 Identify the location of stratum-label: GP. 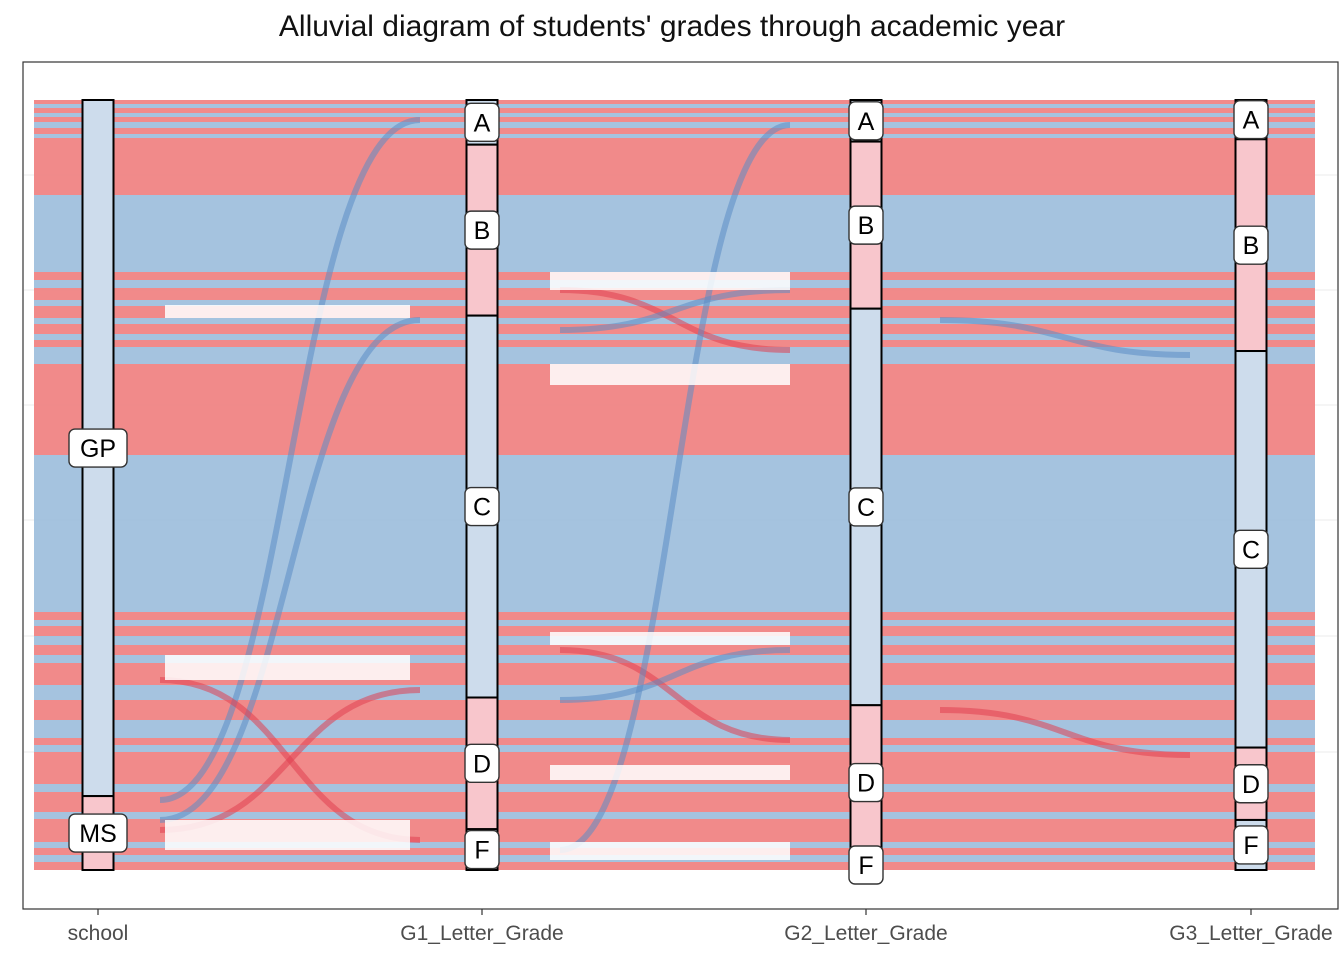
(98, 449).